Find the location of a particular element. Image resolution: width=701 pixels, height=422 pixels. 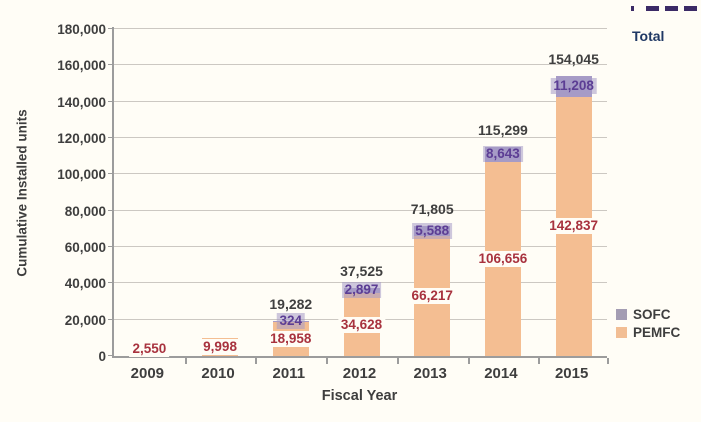

y-tick-label: 100,000 is located at coordinates (81, 175).